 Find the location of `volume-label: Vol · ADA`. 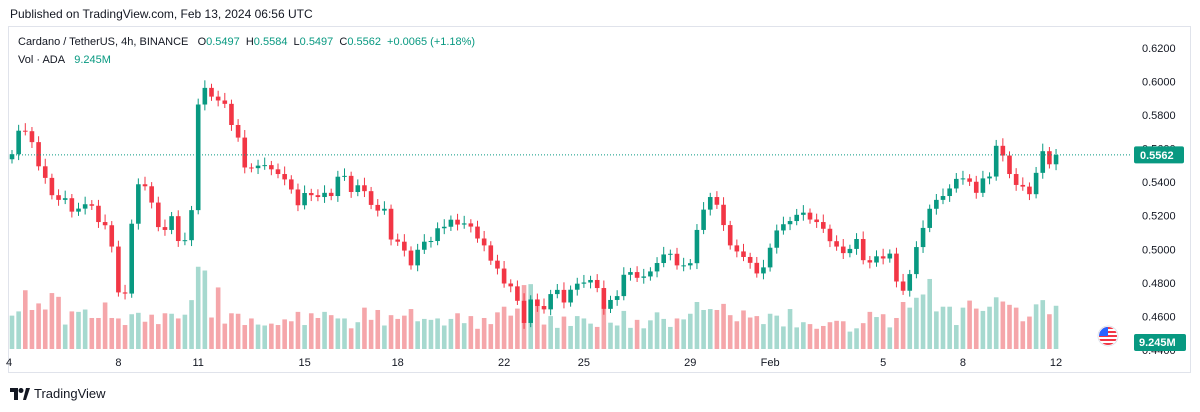

volume-label: Vol · ADA is located at coordinates (42, 60).